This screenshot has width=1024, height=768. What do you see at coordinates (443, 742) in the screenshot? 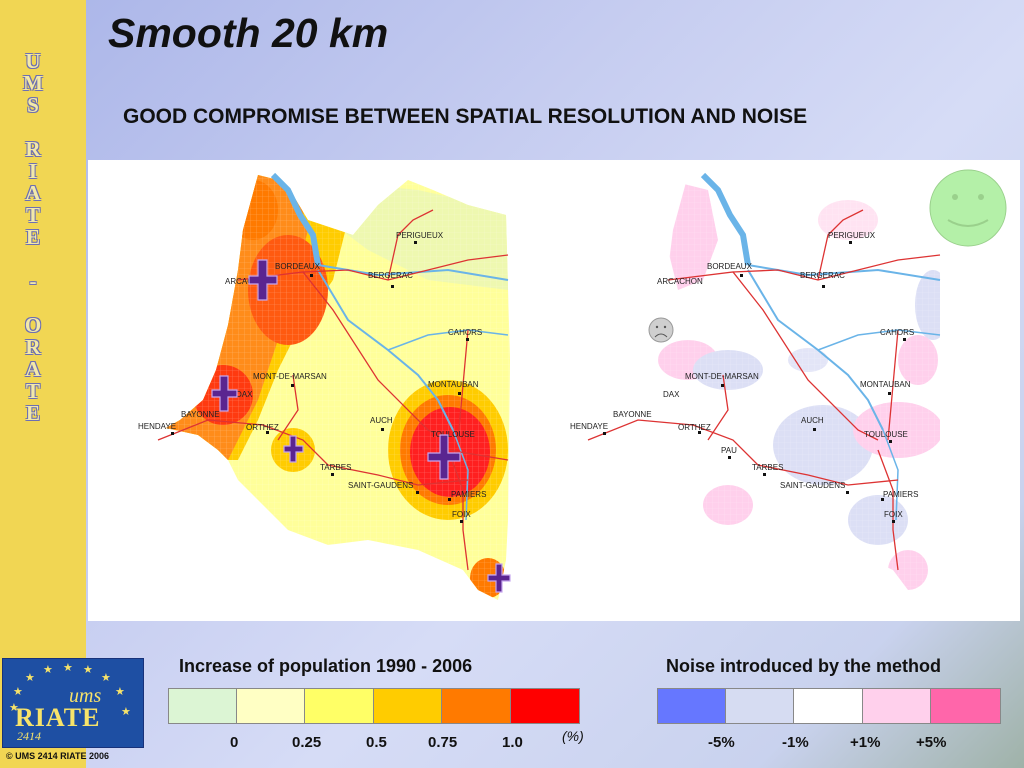
I see `scale-tick: 0.75` at bounding box center [443, 742].